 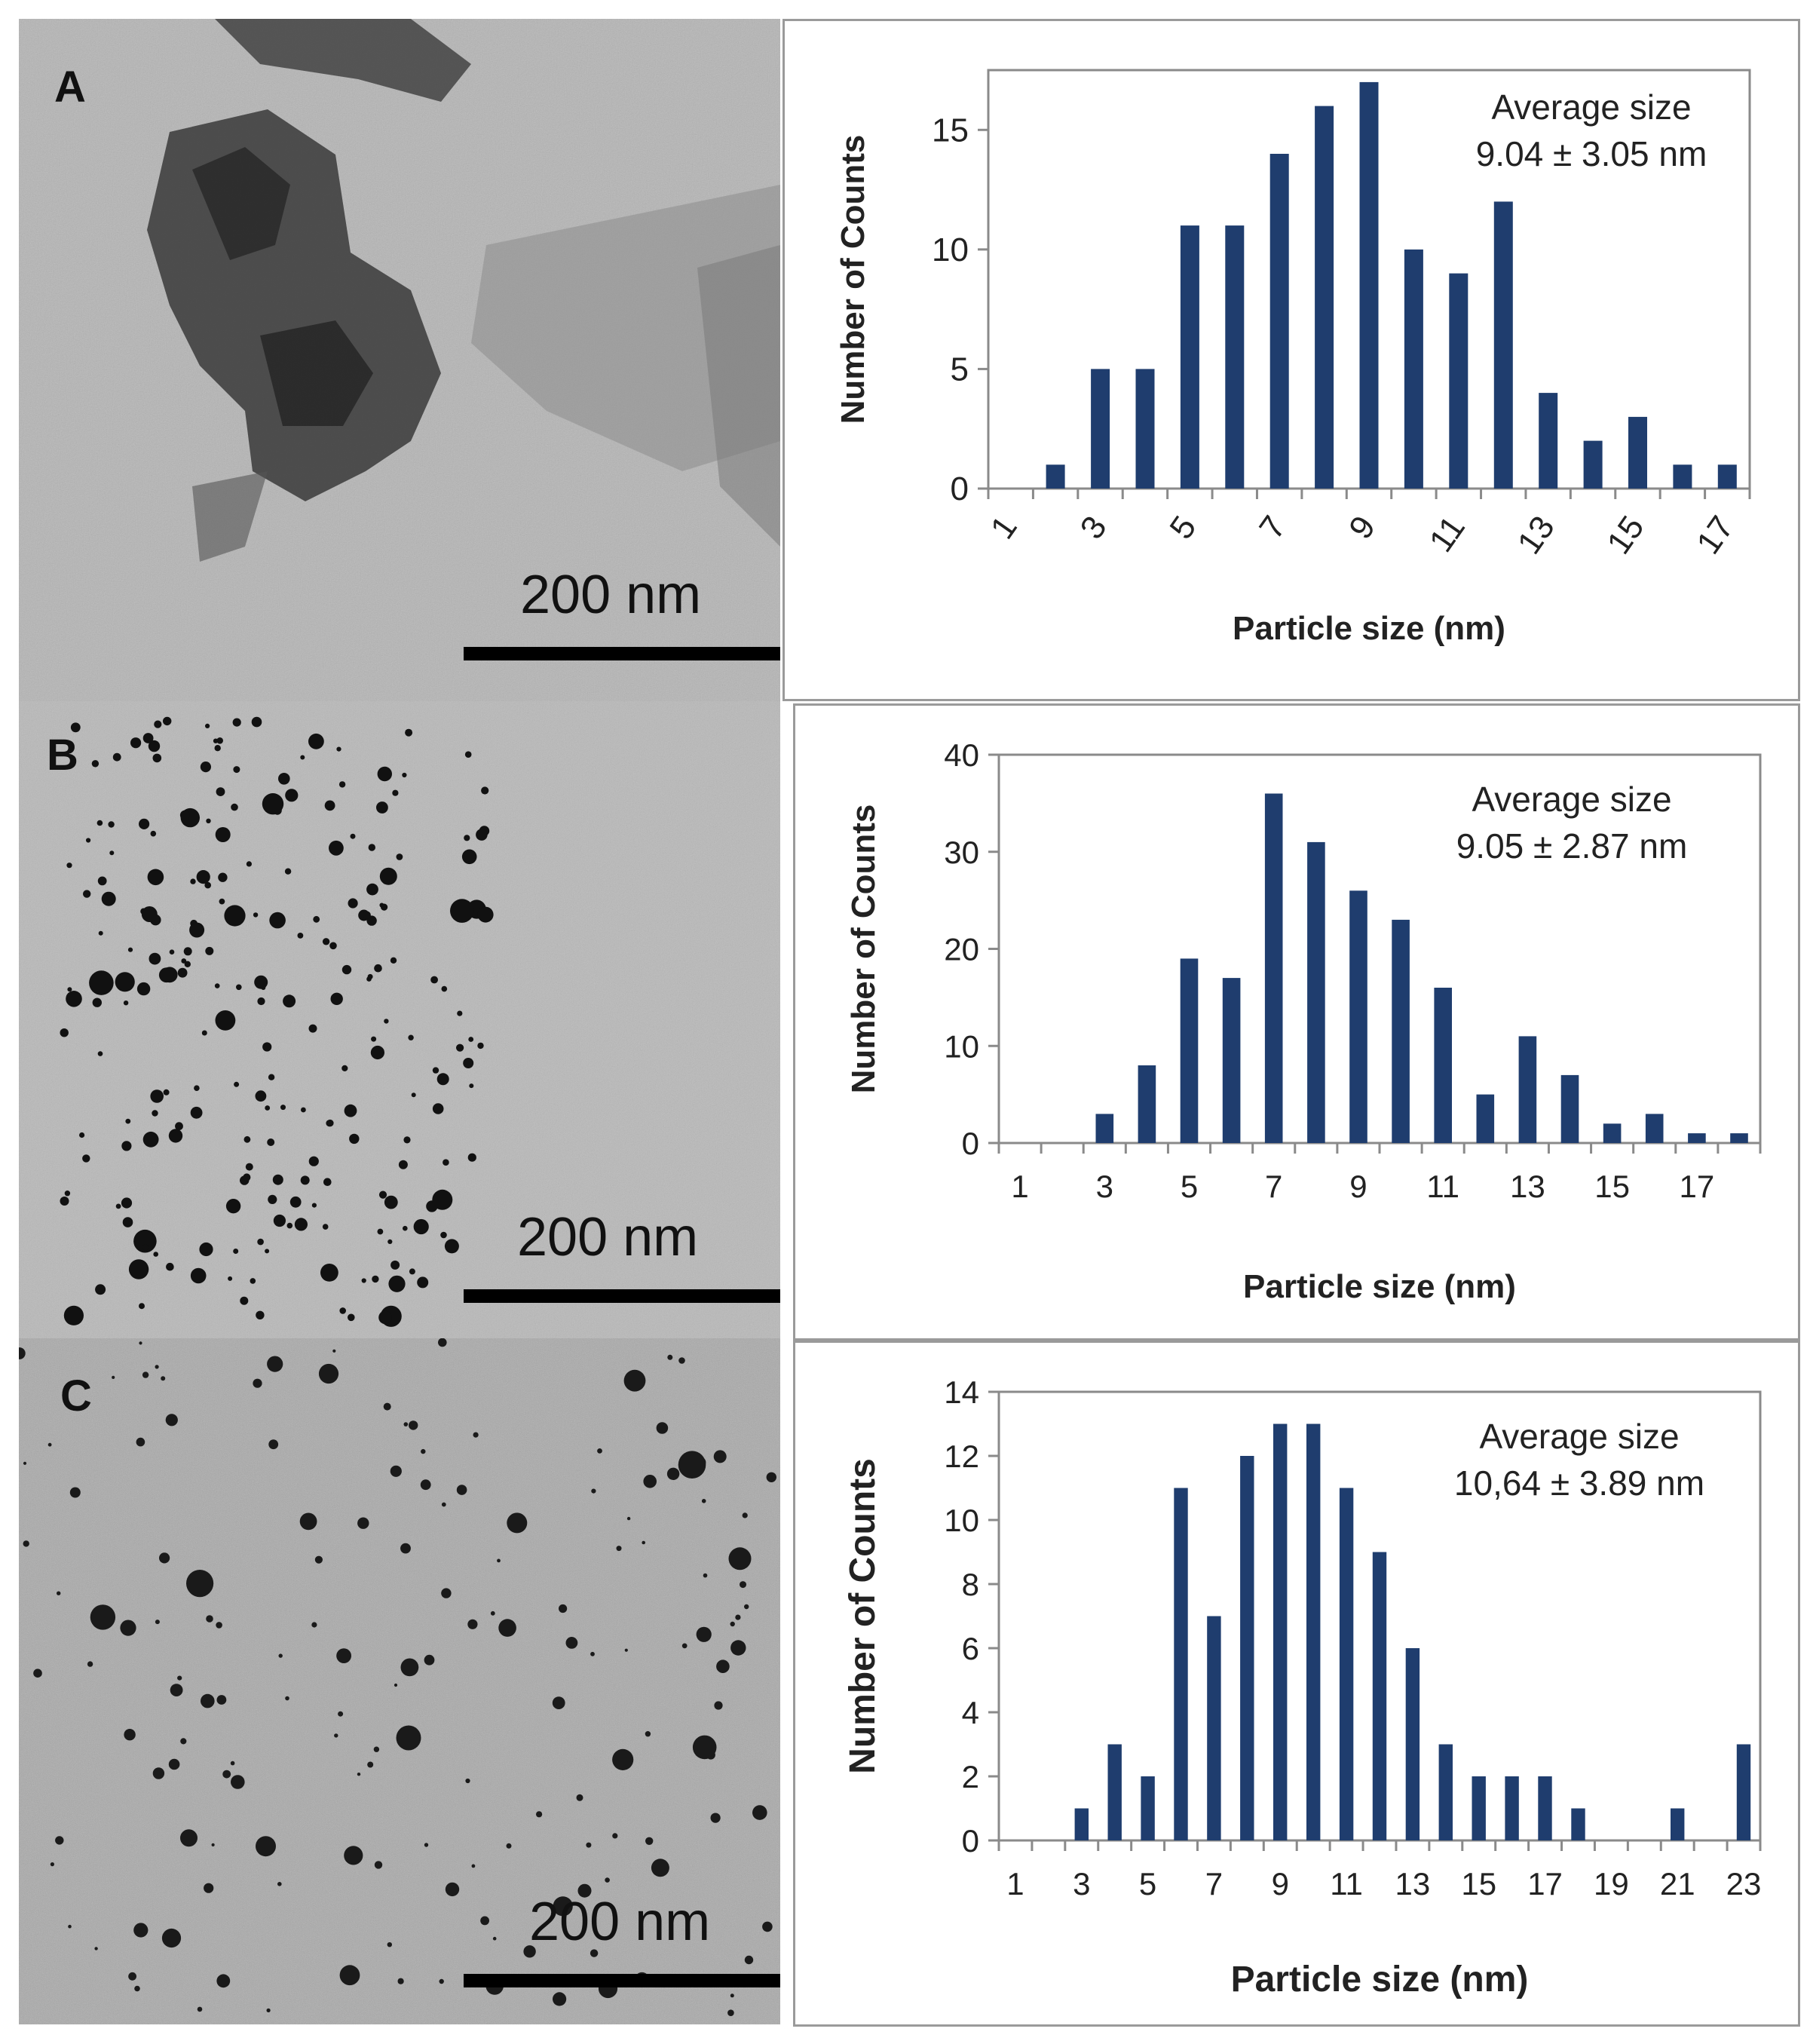 What do you see at coordinates (971, 1584) in the screenshot?
I see `y-tick-label: 8` at bounding box center [971, 1584].